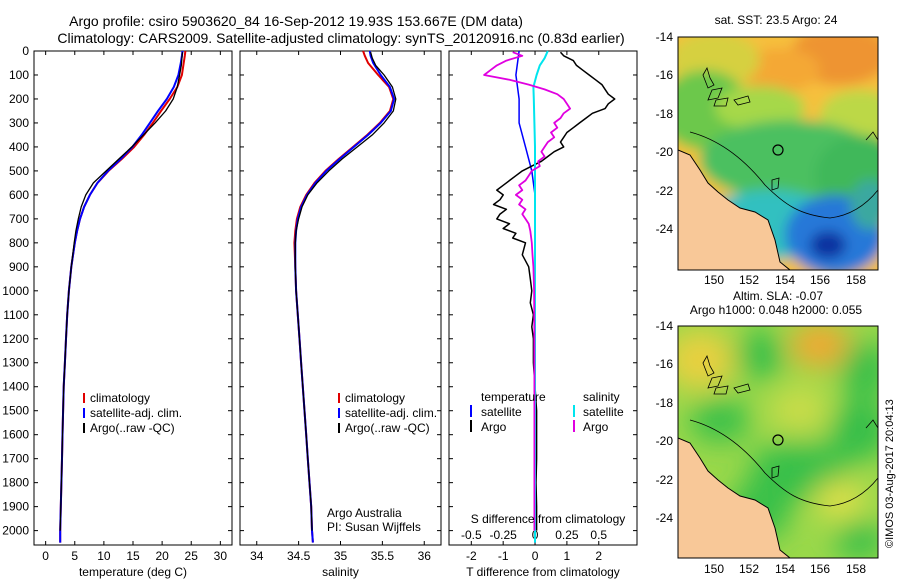 The height and width of the screenshot is (580, 900). I want to click on x-tick-label: 1, so click(567, 556).